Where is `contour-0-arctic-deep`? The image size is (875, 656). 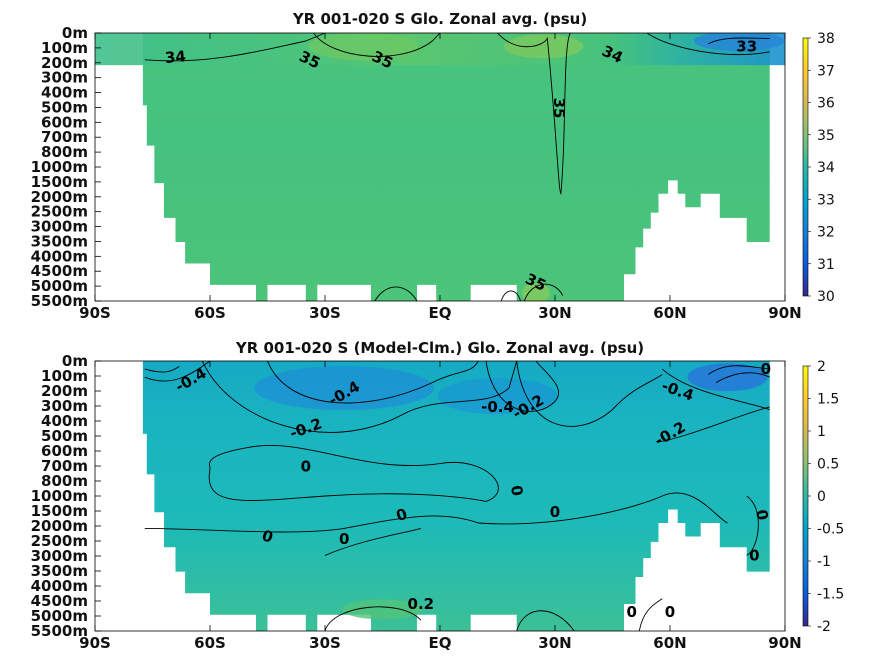 contour-0-arctic-deep is located at coordinates (752, 525).